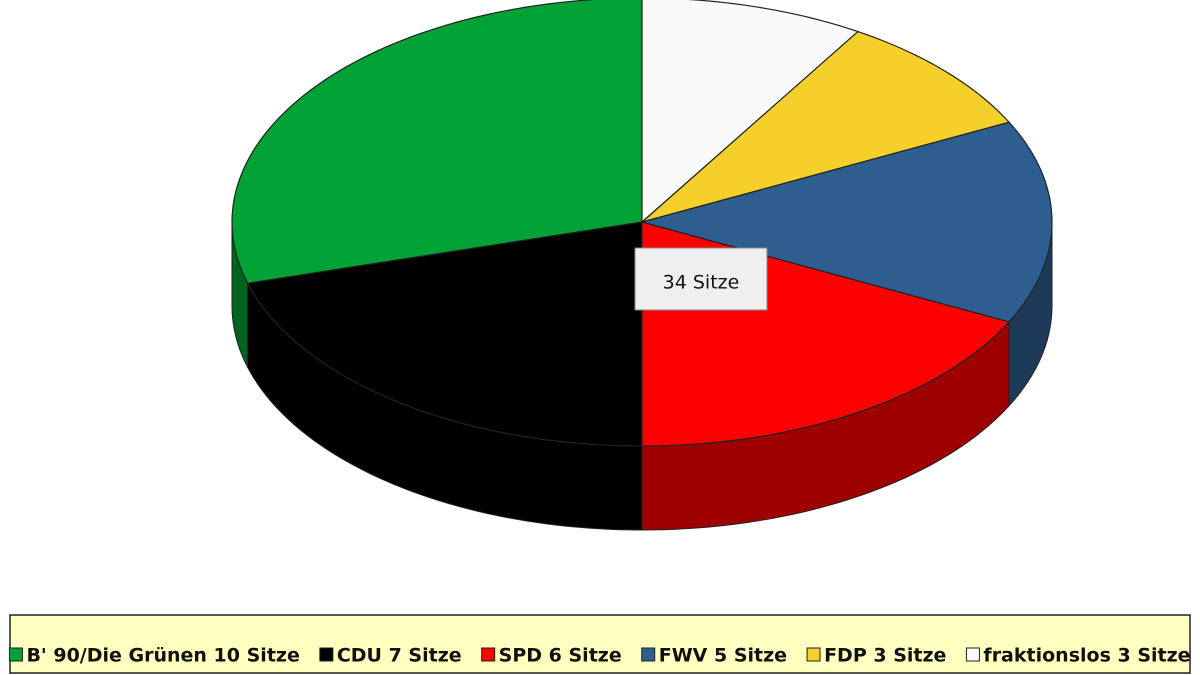 This screenshot has width=1200, height=675. Describe the element at coordinates (560, 656) in the screenshot. I see `legend-label: SPD 6 Sitze` at that location.